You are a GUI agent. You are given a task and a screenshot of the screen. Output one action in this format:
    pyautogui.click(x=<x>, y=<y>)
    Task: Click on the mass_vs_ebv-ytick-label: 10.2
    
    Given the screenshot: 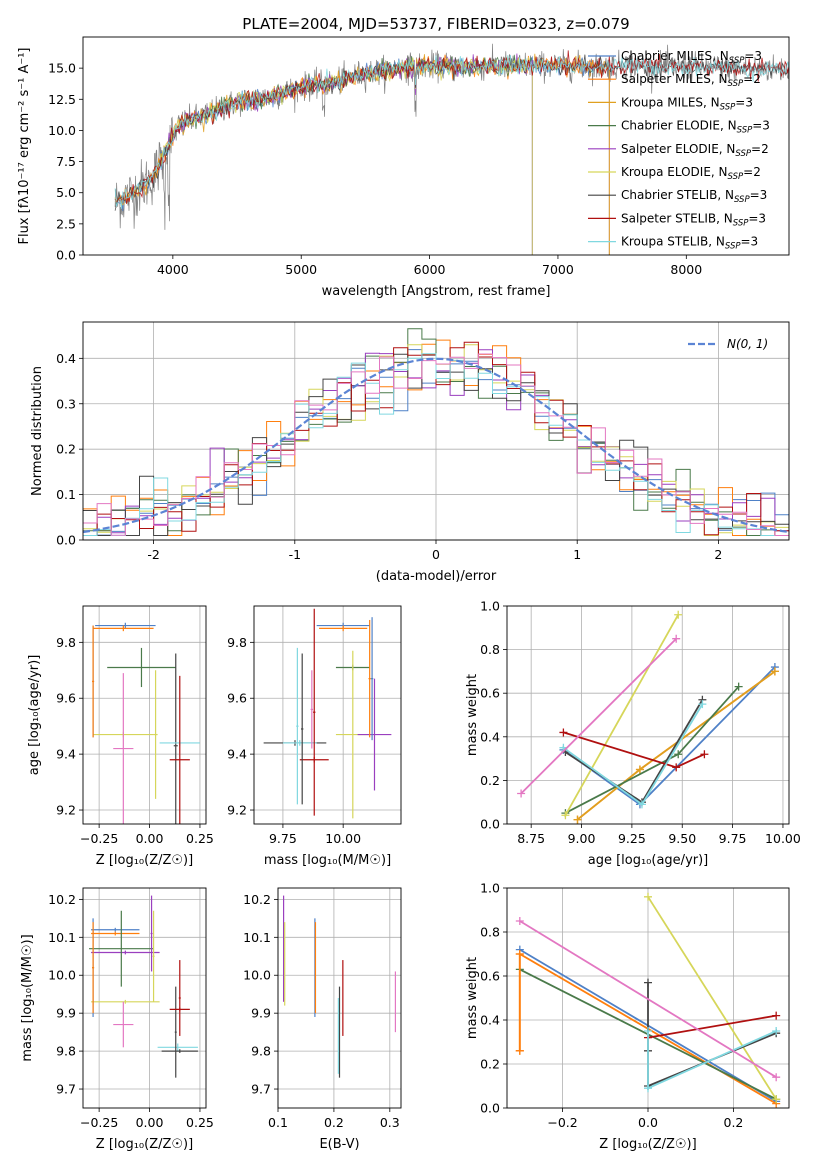 What is the action you would take?
    pyautogui.click(x=257, y=899)
    